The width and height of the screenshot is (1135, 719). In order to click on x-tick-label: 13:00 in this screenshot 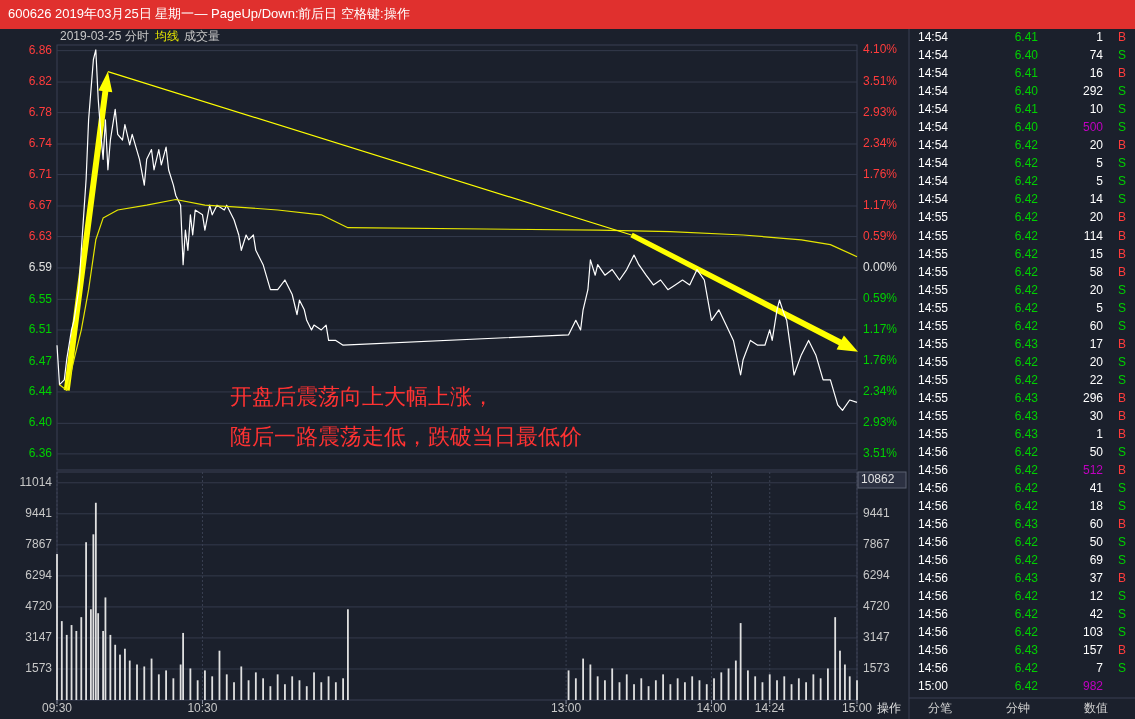, I will do `click(566, 708)`.